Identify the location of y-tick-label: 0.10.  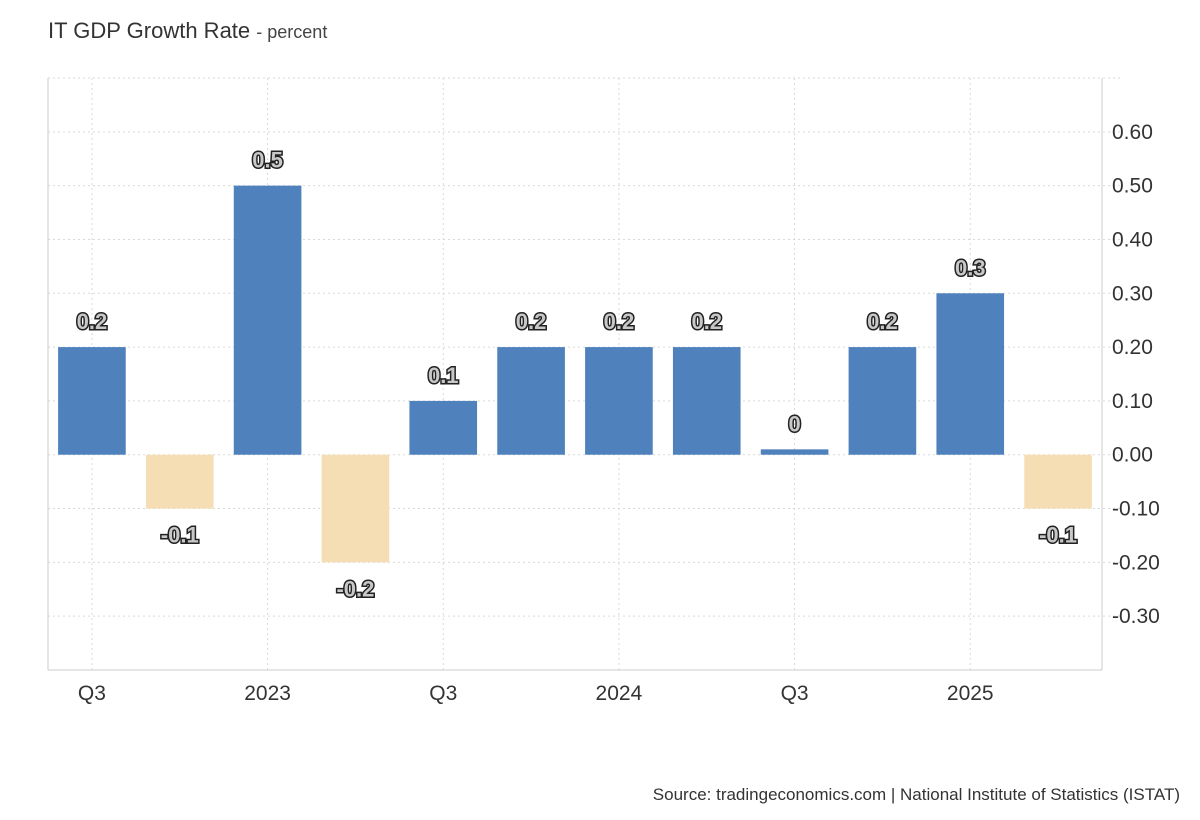
(1132, 401).